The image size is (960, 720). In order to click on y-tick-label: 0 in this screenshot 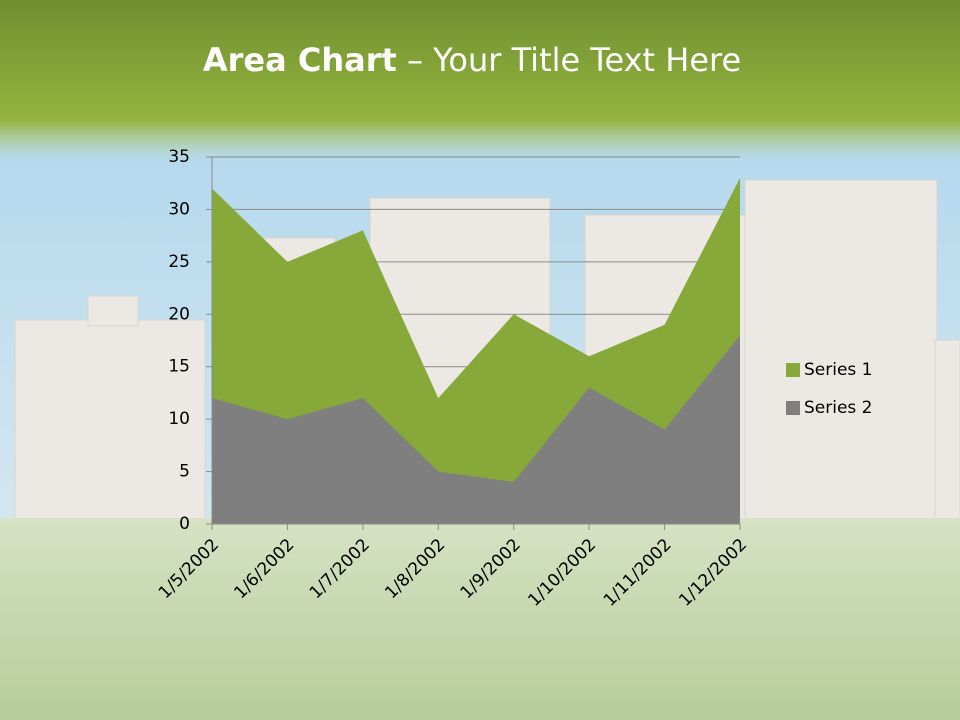, I will do `click(184, 524)`.